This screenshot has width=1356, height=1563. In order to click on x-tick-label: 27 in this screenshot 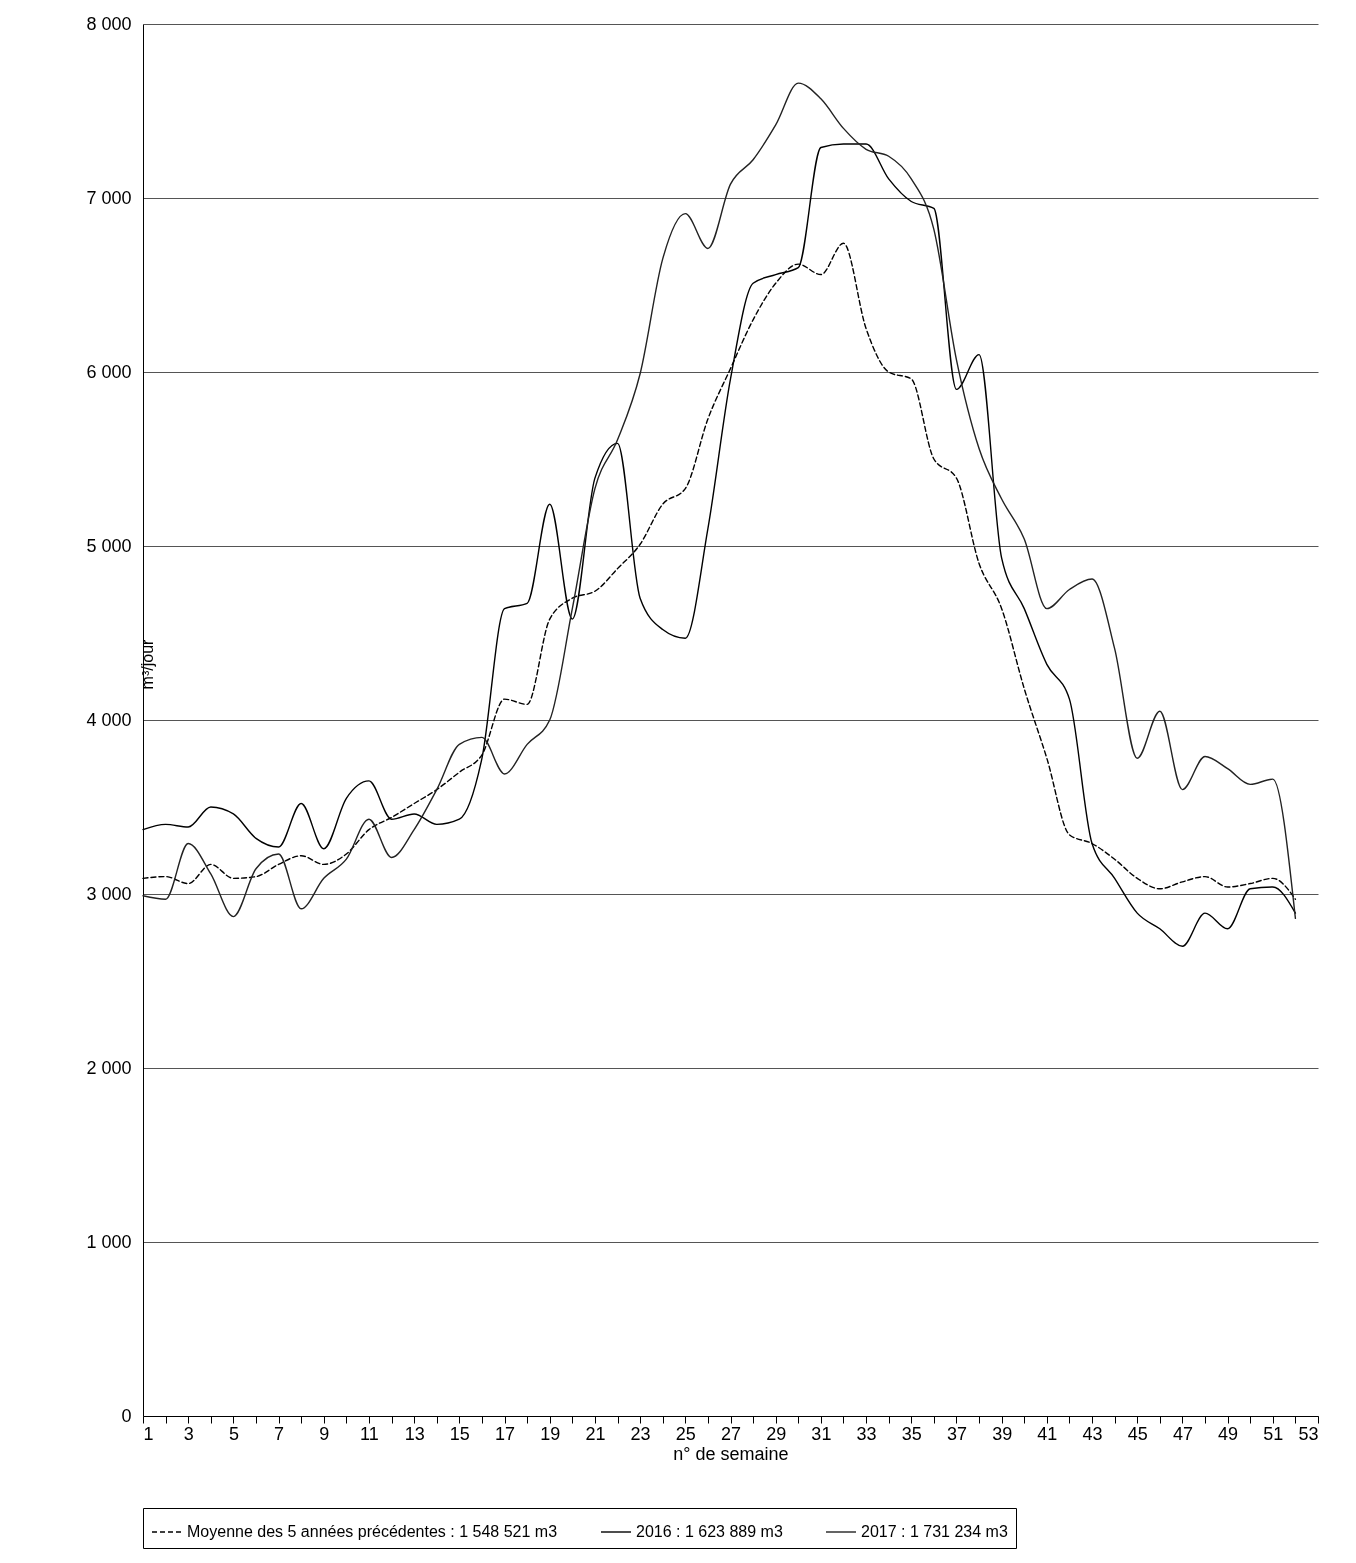, I will do `click(731, 1433)`.